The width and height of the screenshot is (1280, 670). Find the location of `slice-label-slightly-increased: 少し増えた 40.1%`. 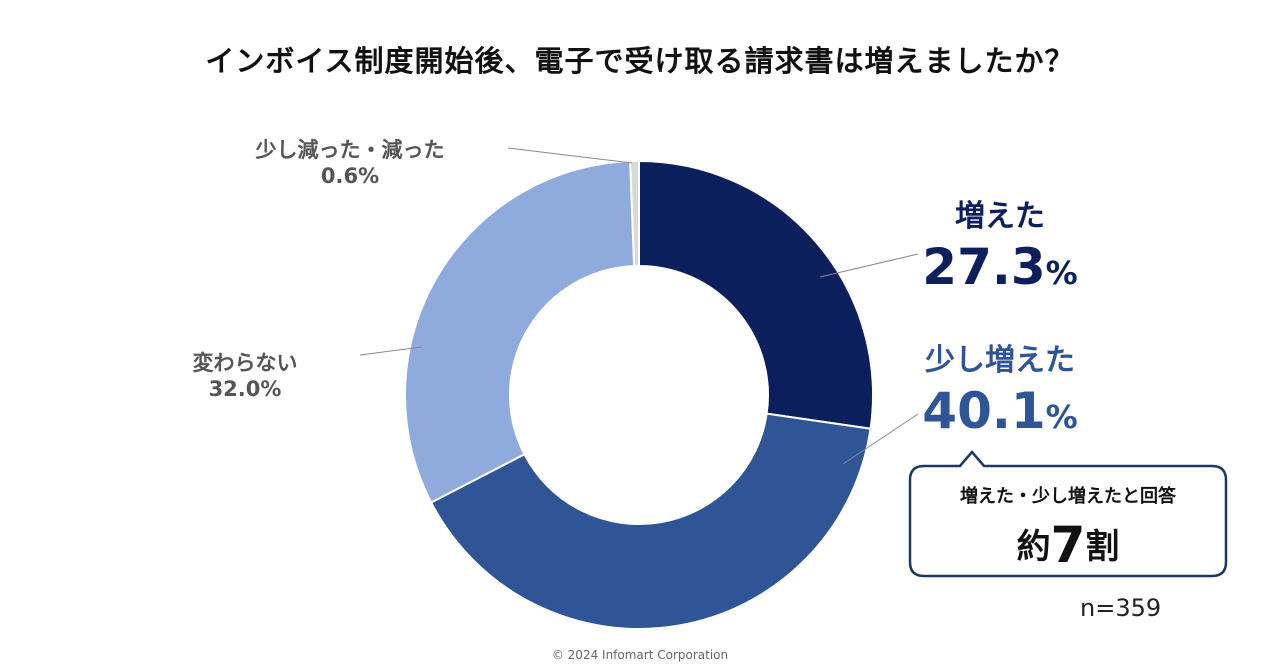

slice-label-slightly-increased: 少し増えた 40.1% is located at coordinates (1000, 392).